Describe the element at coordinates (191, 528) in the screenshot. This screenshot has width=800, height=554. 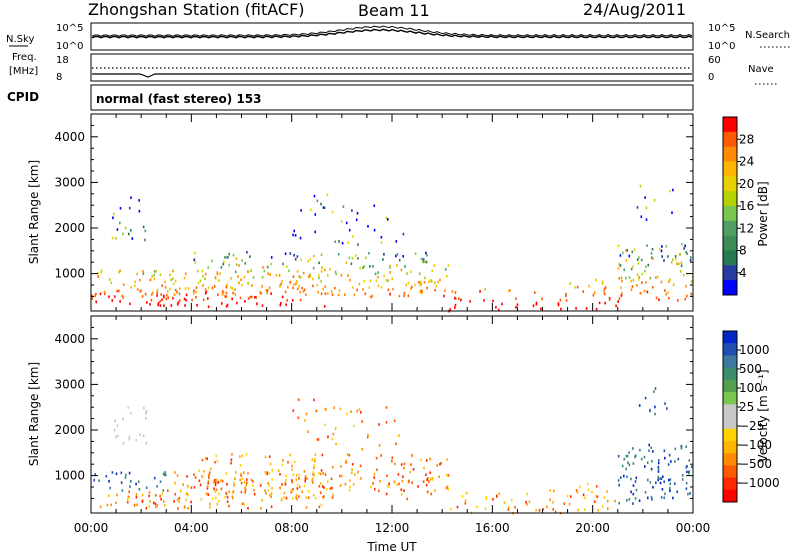
I see `x-tick-label: 04:00` at that location.